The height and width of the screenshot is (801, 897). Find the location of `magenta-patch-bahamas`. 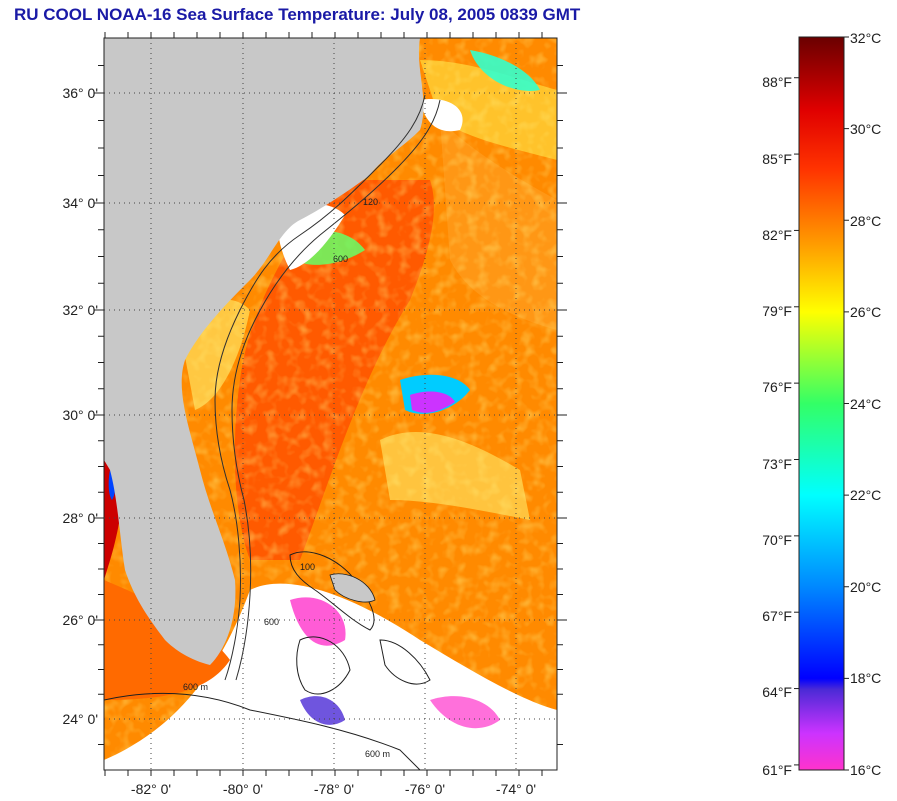

magenta-patch-bahamas is located at coordinates (318, 621).